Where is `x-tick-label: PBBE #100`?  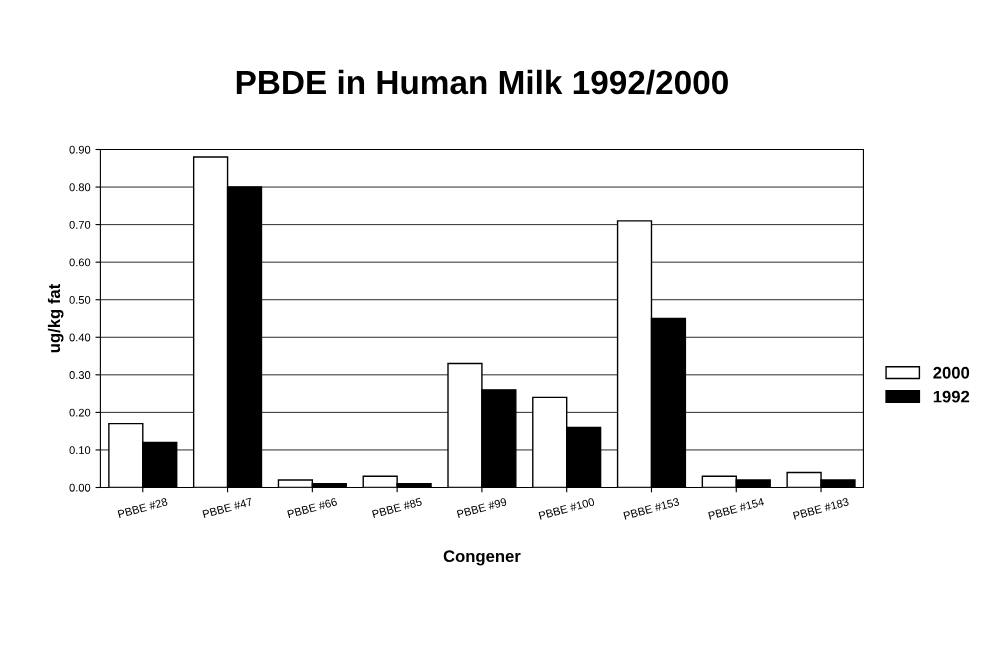
x-tick-label: PBBE #100 is located at coordinates (566, 508).